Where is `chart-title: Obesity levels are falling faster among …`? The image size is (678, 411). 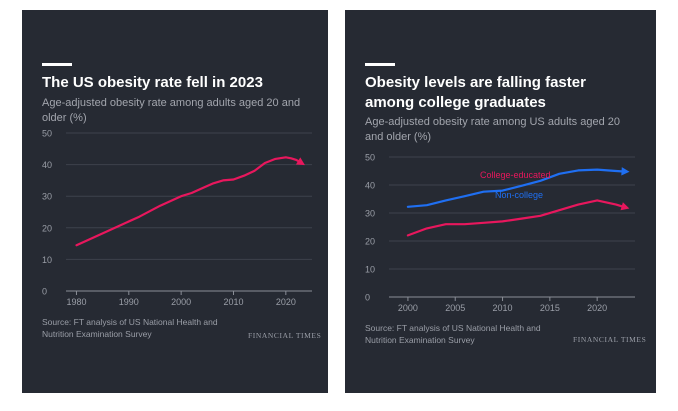 chart-title: Obesity levels are falling faster among … is located at coordinates (475, 92).